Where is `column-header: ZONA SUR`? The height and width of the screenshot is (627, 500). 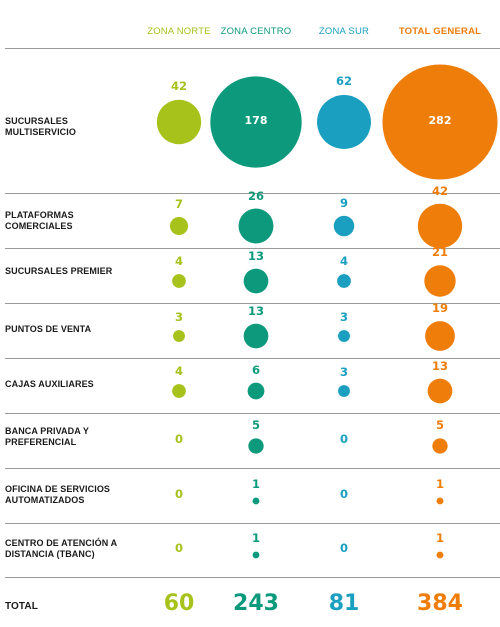 column-header: ZONA SUR is located at coordinates (344, 31).